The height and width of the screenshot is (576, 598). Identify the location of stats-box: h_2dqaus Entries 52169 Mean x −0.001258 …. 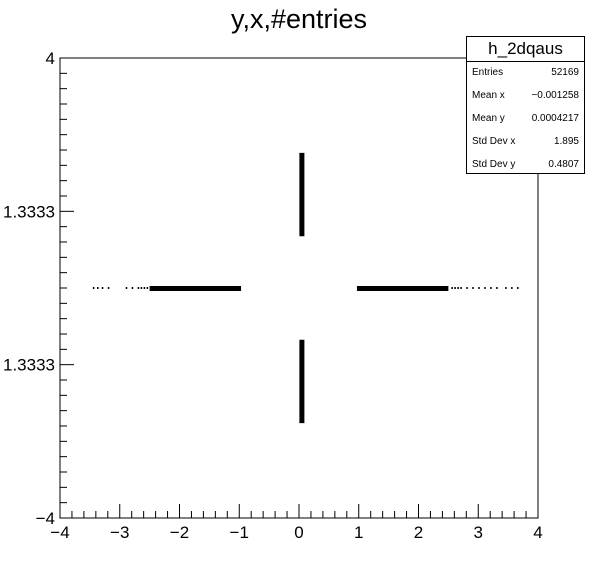
(525, 105).